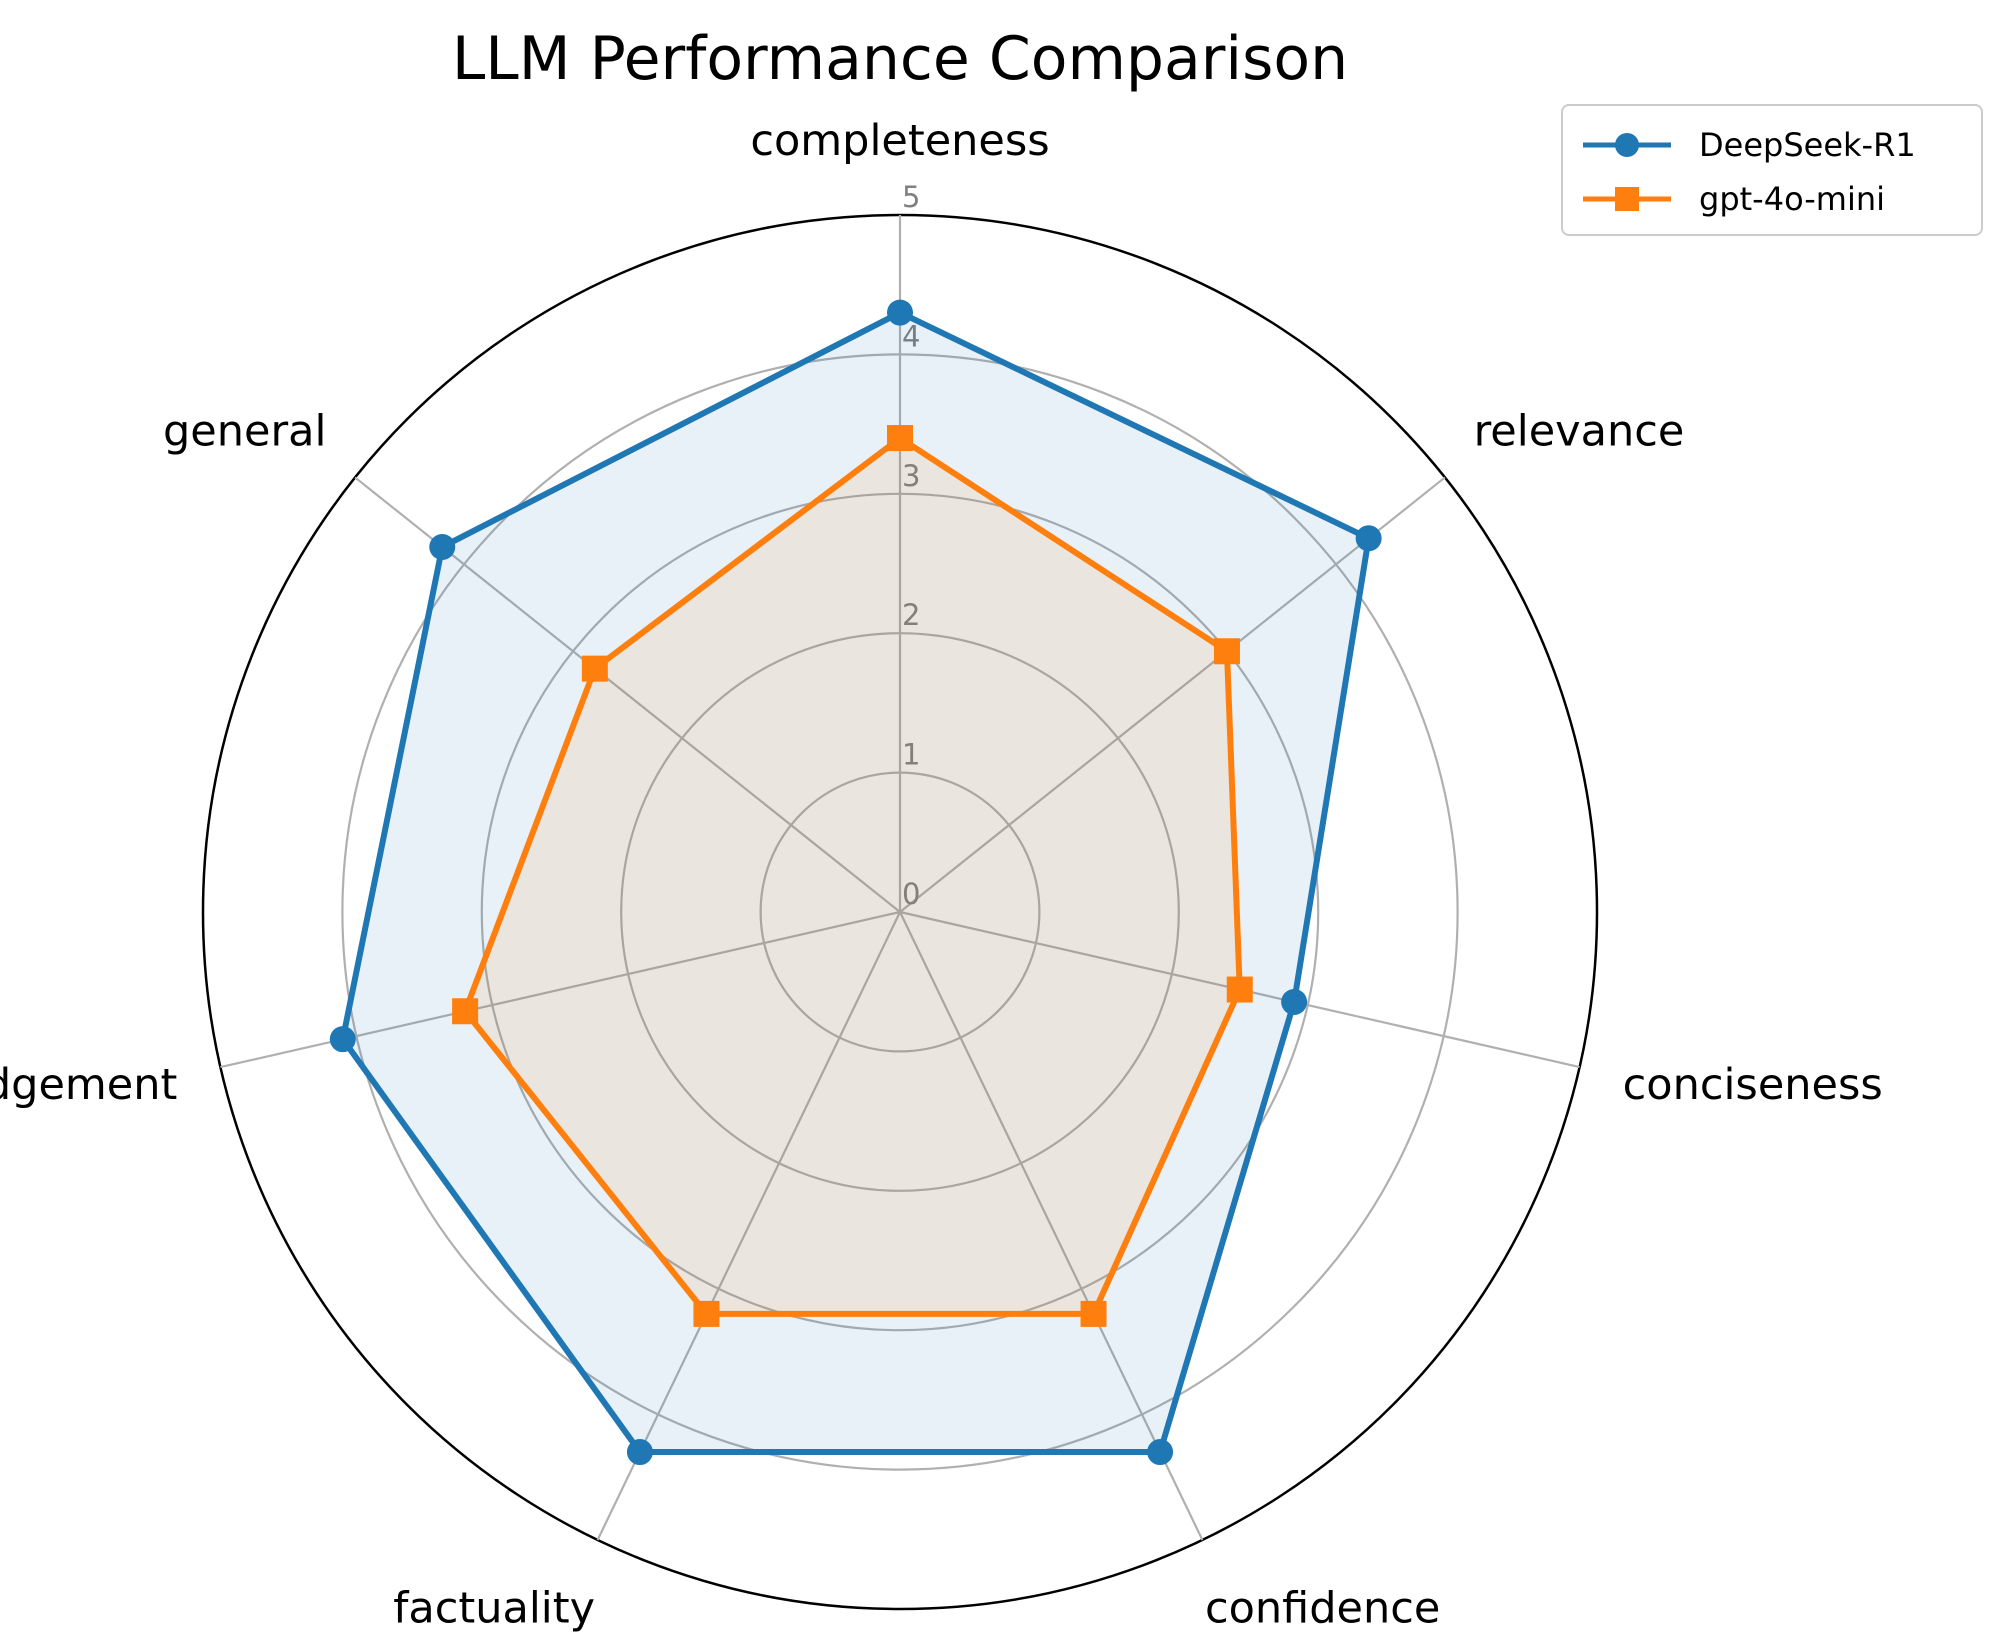  What do you see at coordinates (494, 1609) in the screenshot?
I see `category-label-factuality: factuality` at bounding box center [494, 1609].